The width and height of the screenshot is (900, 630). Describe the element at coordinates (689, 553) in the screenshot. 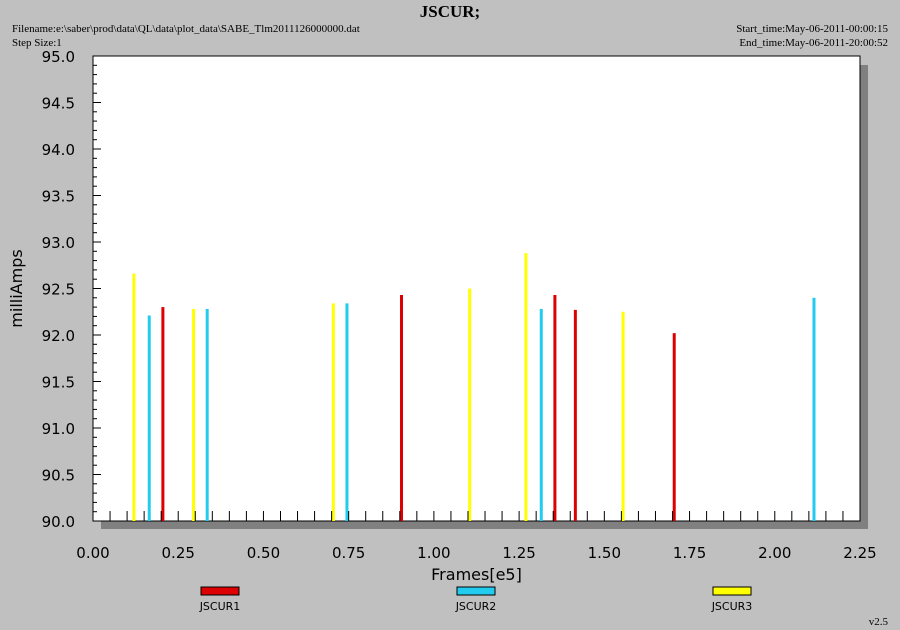

I see `x-tick-label: 1.75` at that location.